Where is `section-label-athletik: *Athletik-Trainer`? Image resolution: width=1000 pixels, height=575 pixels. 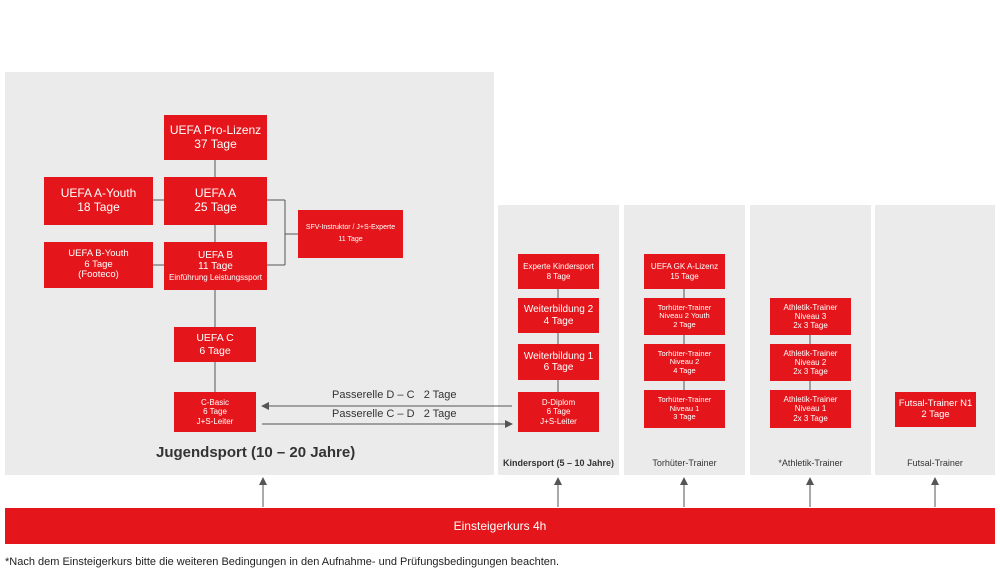 section-label-athletik: *Athletik-Trainer is located at coordinates (810, 463).